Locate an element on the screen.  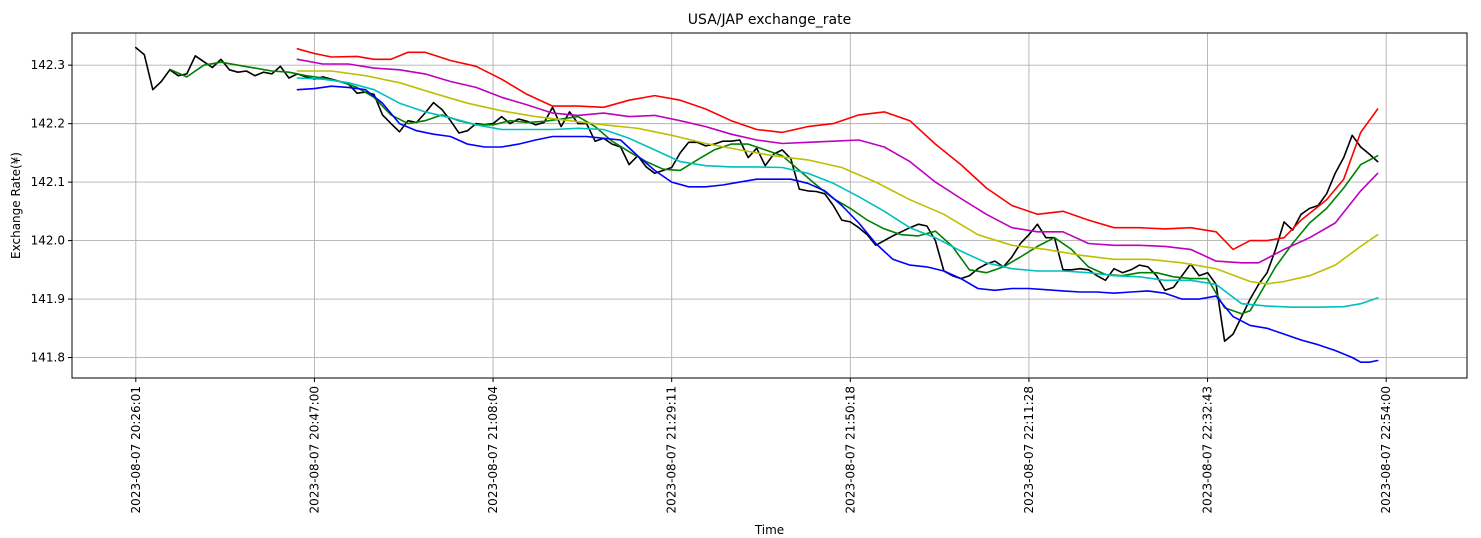
x-tick-label: 2023-08-07 20:26:01 is located at coordinates (136, 449).